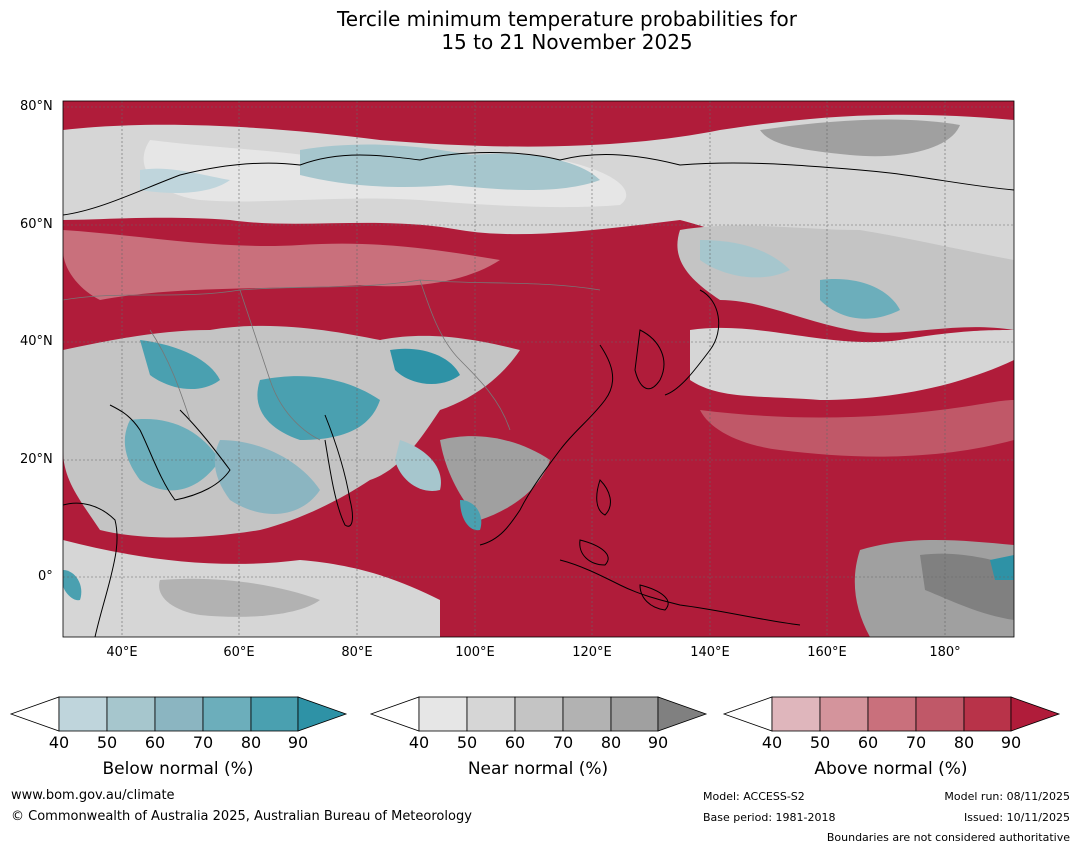 The image size is (1081, 850). What do you see at coordinates (419, 742) in the screenshot?
I see `colorbar-near-tick: 40` at bounding box center [419, 742].